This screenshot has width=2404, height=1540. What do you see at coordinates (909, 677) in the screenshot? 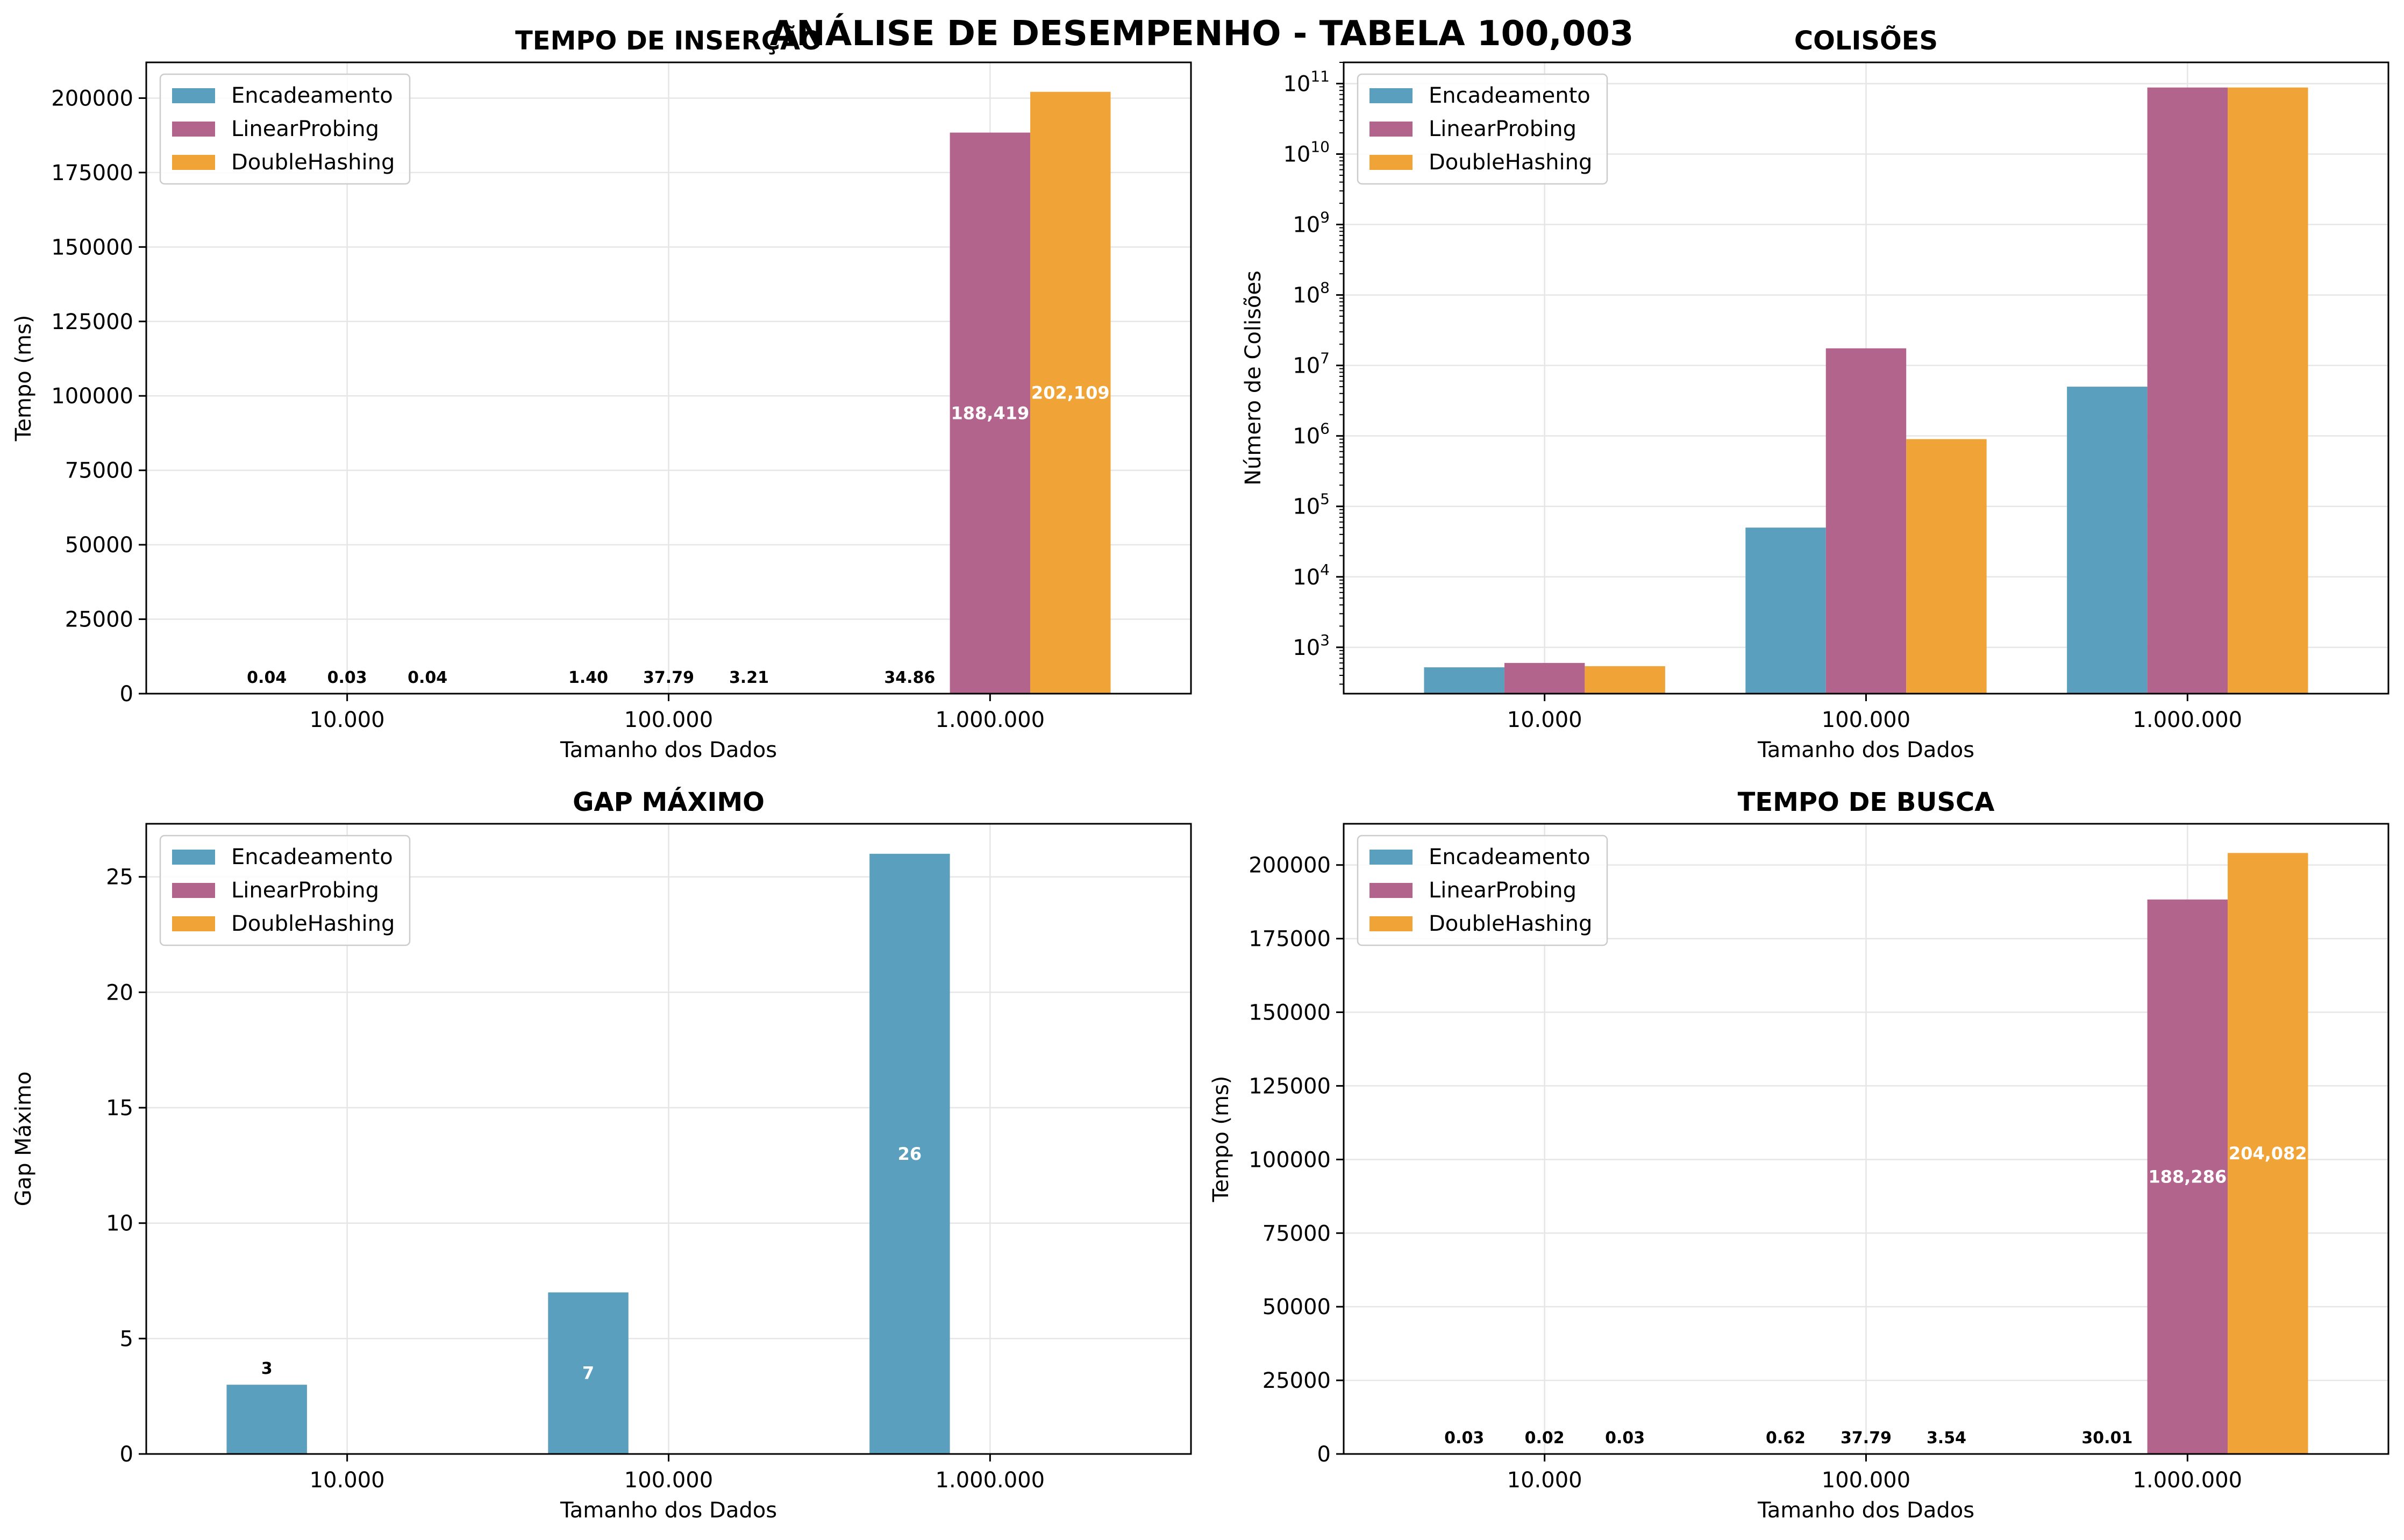
I see `data-label: 34.86` at bounding box center [909, 677].